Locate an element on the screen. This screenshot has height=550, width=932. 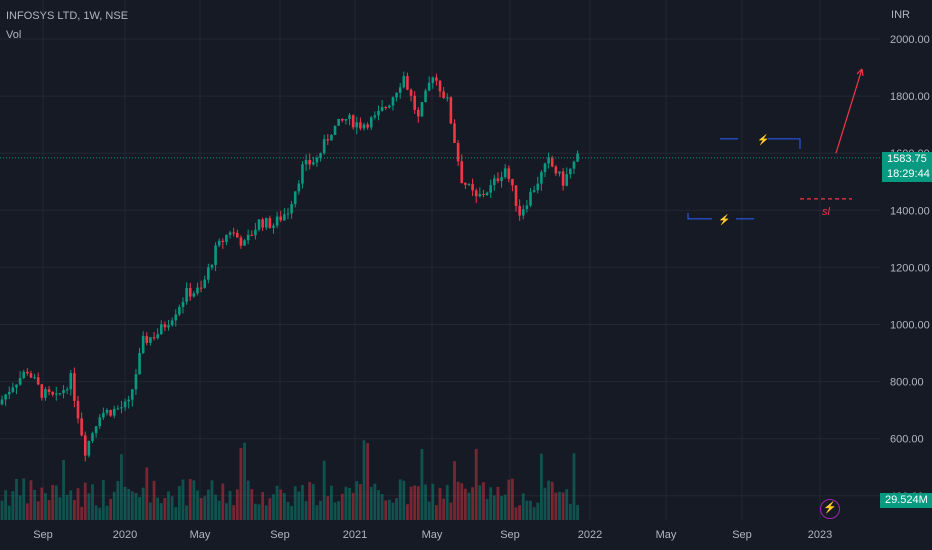
last-price-tag: 1583.75 is located at coordinates (907, 159).